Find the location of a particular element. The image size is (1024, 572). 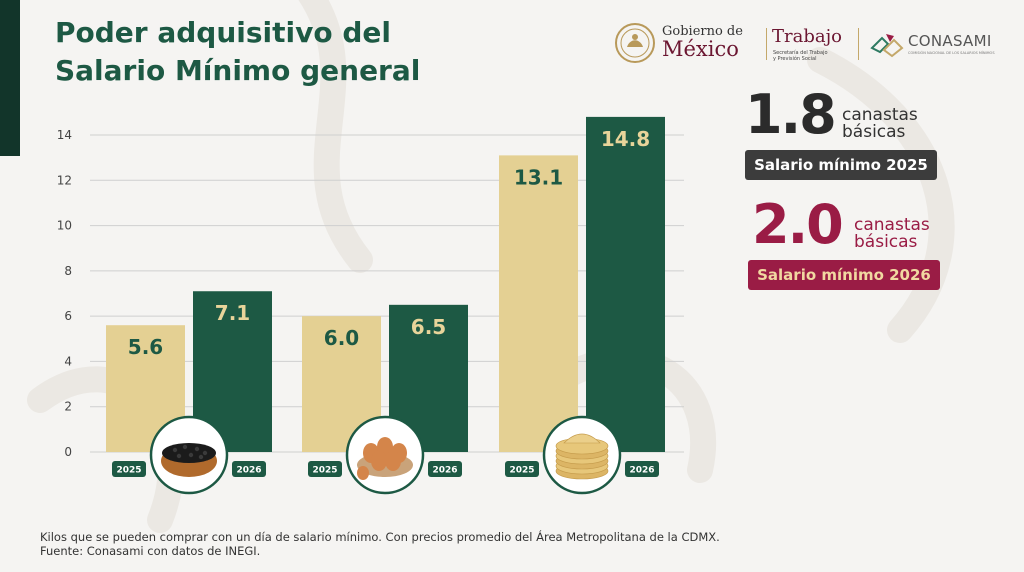

stat-2026-word-1: canastas is located at coordinates (892, 225).